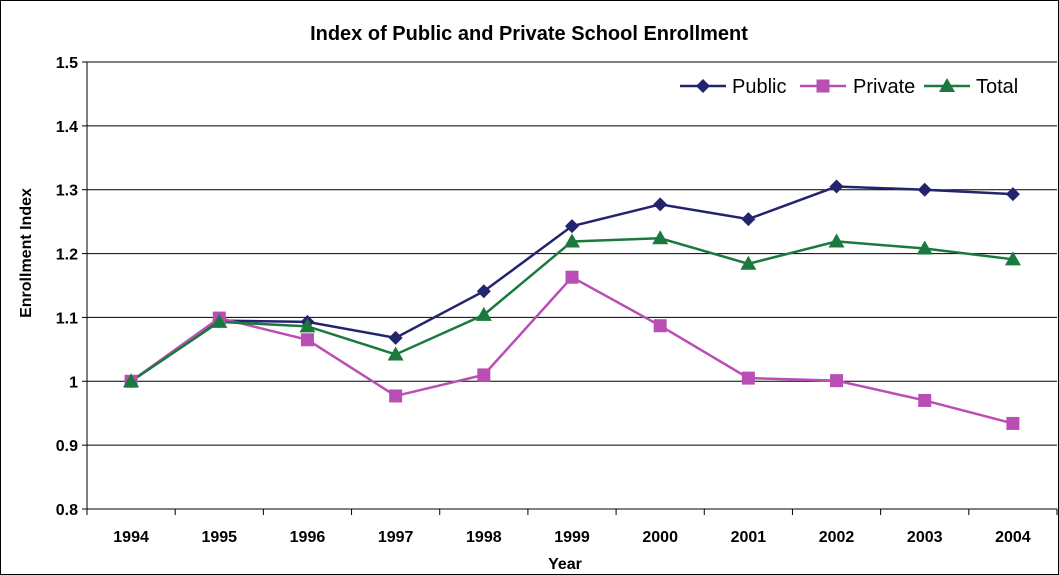 The height and width of the screenshot is (575, 1059). What do you see at coordinates (823, 86) in the screenshot?
I see `legend-marker-private` at bounding box center [823, 86].